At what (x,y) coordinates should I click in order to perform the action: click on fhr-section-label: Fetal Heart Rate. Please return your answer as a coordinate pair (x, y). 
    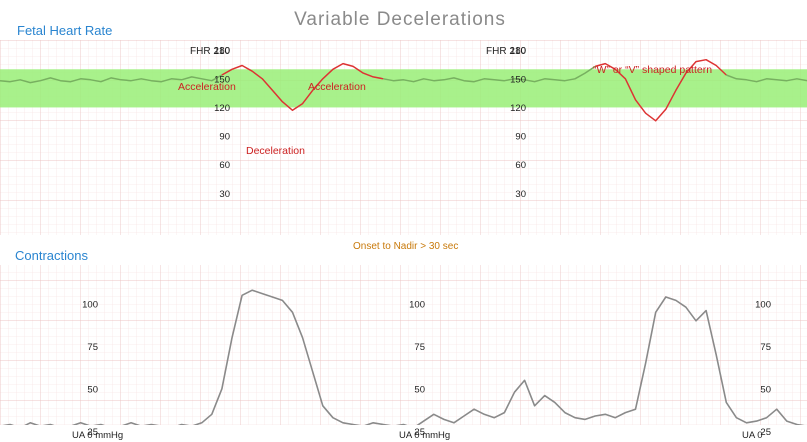
    Looking at the image, I should click on (64, 30).